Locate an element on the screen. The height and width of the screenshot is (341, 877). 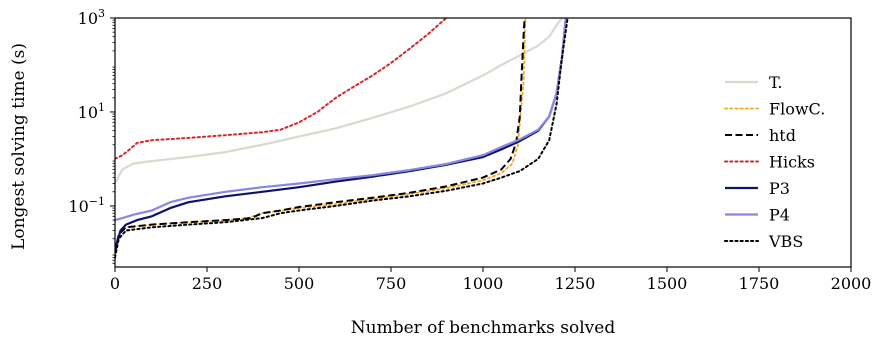
y-axis: 10⁻¹ 10¹ 10³ is located at coordinates (91, 135).